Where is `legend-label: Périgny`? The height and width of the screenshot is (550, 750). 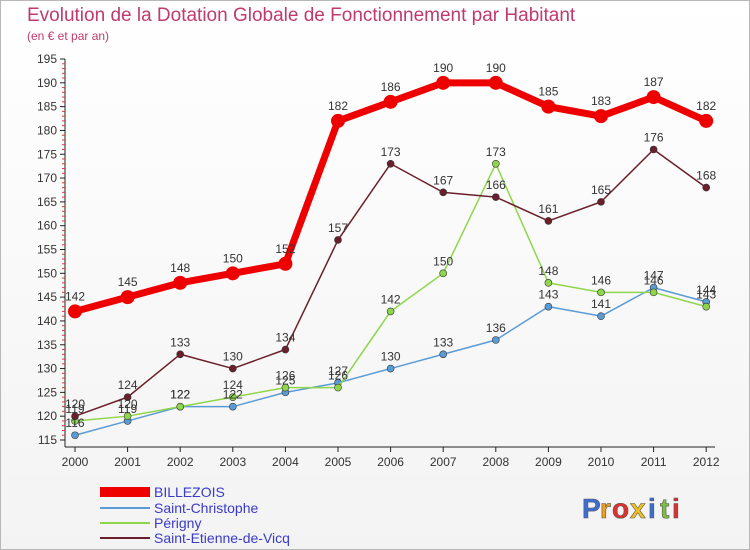
legend-label: Périgny is located at coordinates (177, 523).